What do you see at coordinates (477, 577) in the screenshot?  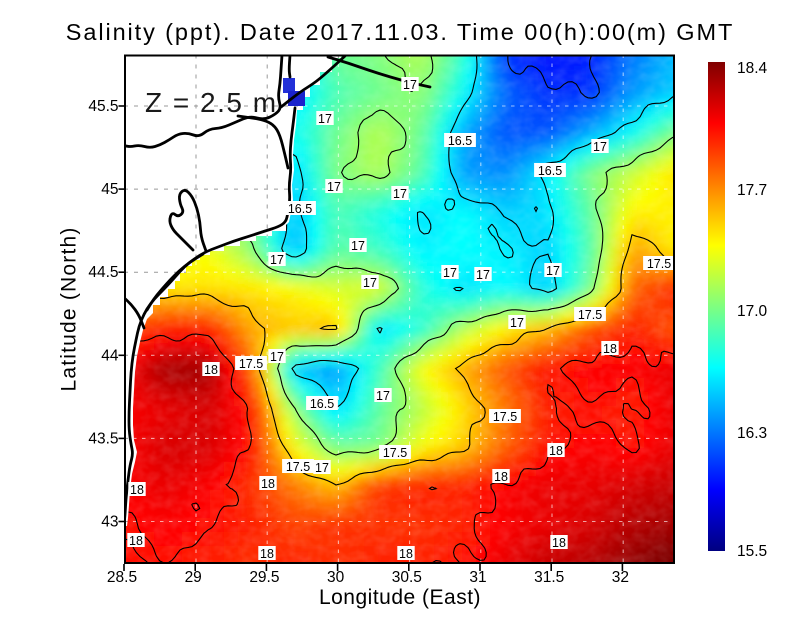 I see `svg-text: 31` at bounding box center [477, 577].